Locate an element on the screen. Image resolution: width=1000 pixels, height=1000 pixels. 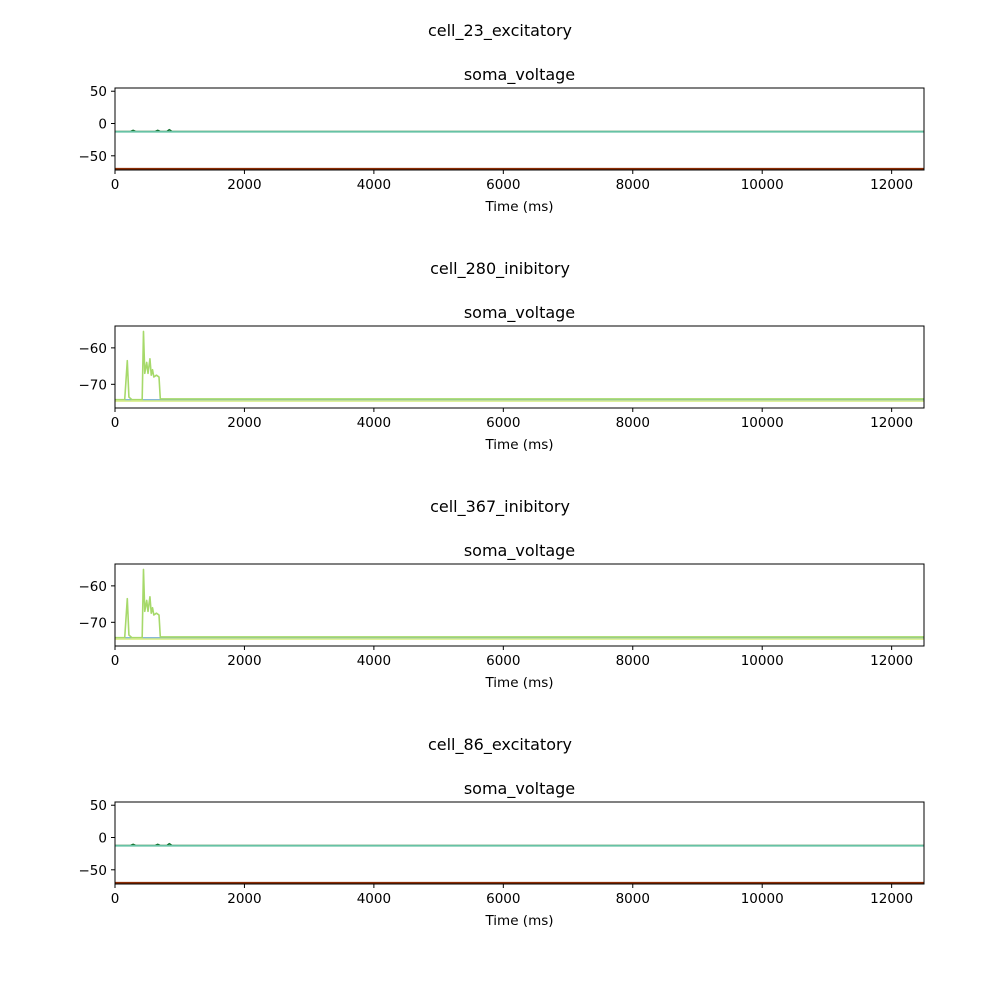
figure-title: cell_86_excitatory is located at coordinates (500, 745).